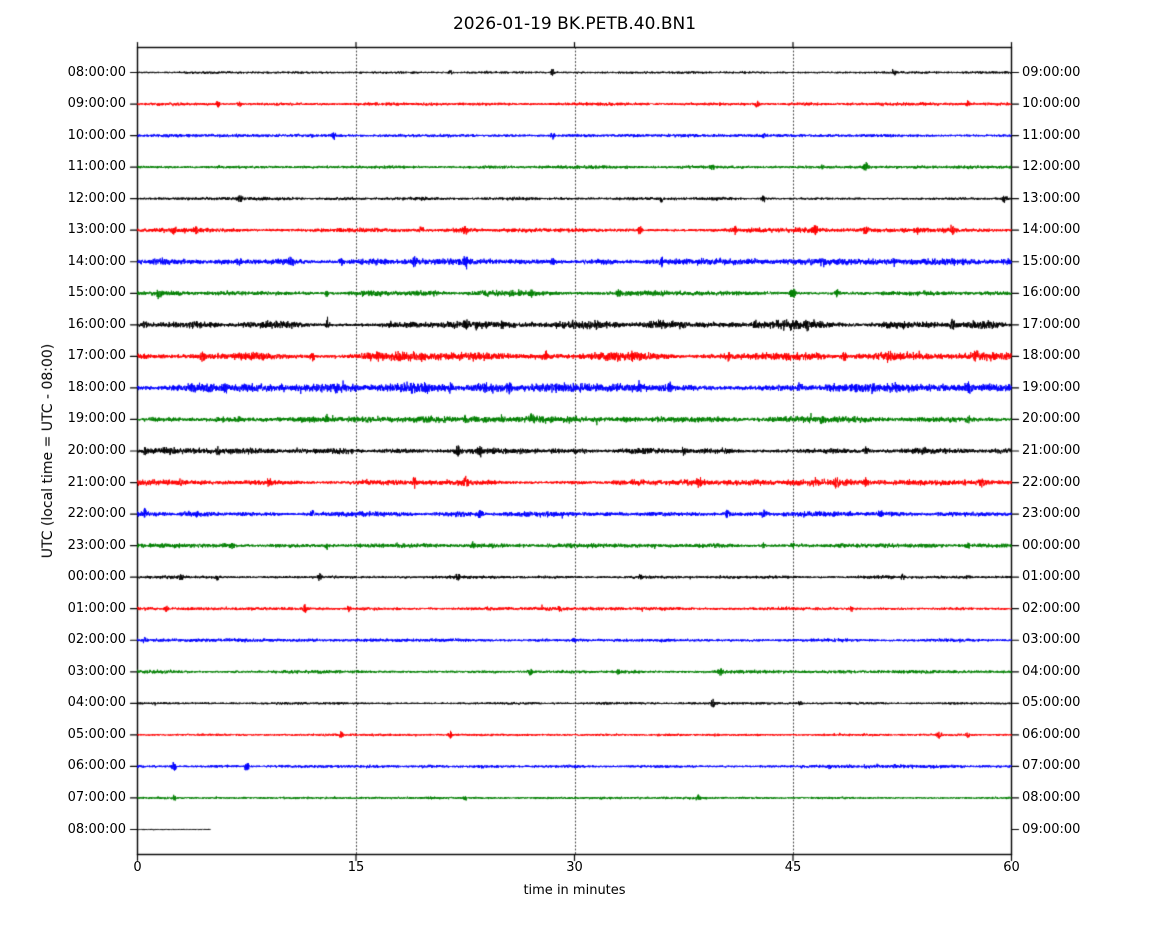 The height and width of the screenshot is (950, 1150). What do you see at coordinates (1051, 577) in the screenshot?
I see `local-time-label: 01:00:00` at bounding box center [1051, 577].